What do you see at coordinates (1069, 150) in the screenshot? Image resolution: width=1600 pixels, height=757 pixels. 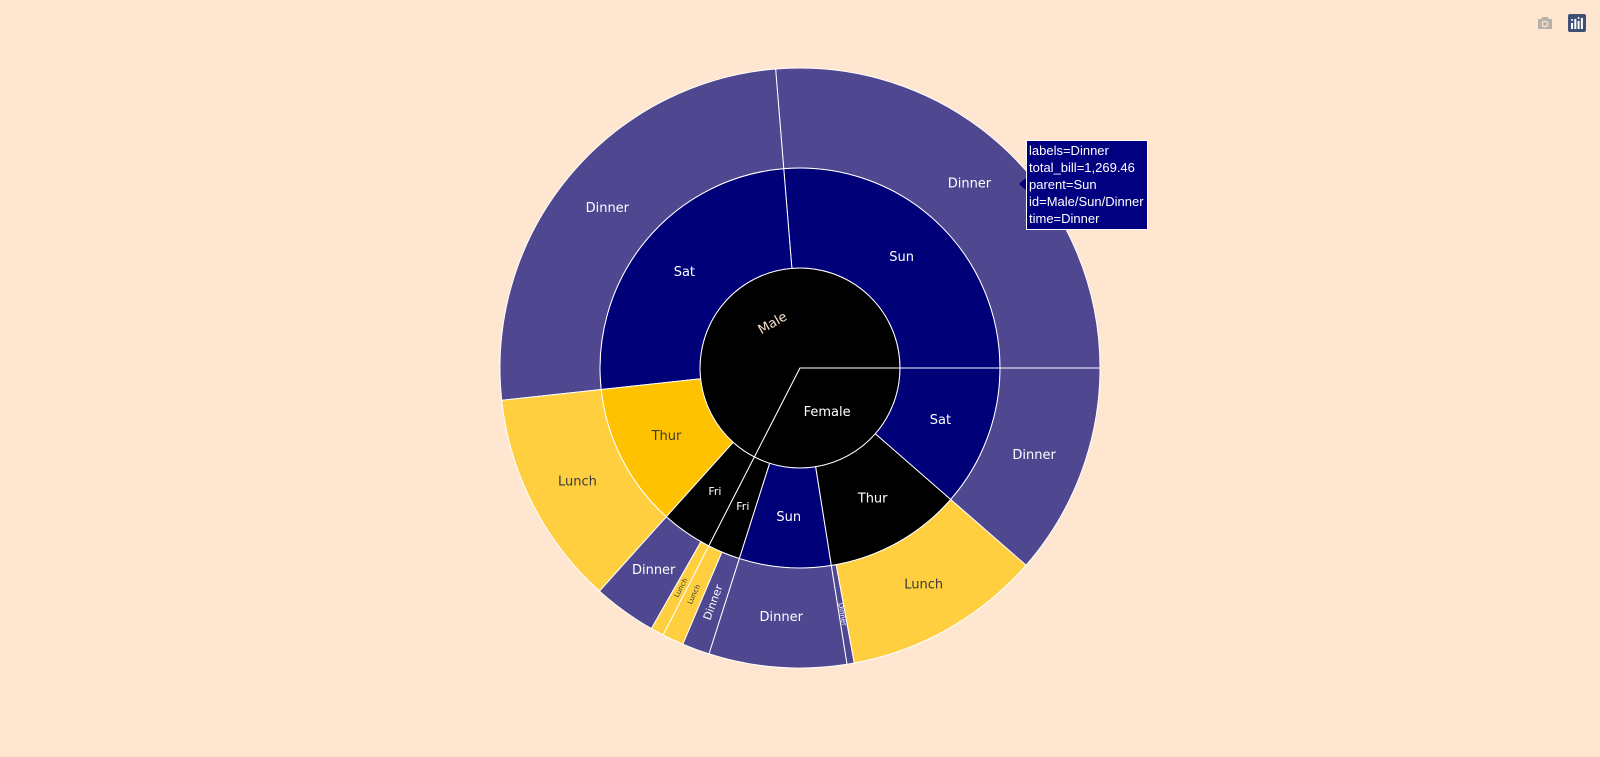 I see `tooltip-line-labels: labels=Dinner` at bounding box center [1069, 150].